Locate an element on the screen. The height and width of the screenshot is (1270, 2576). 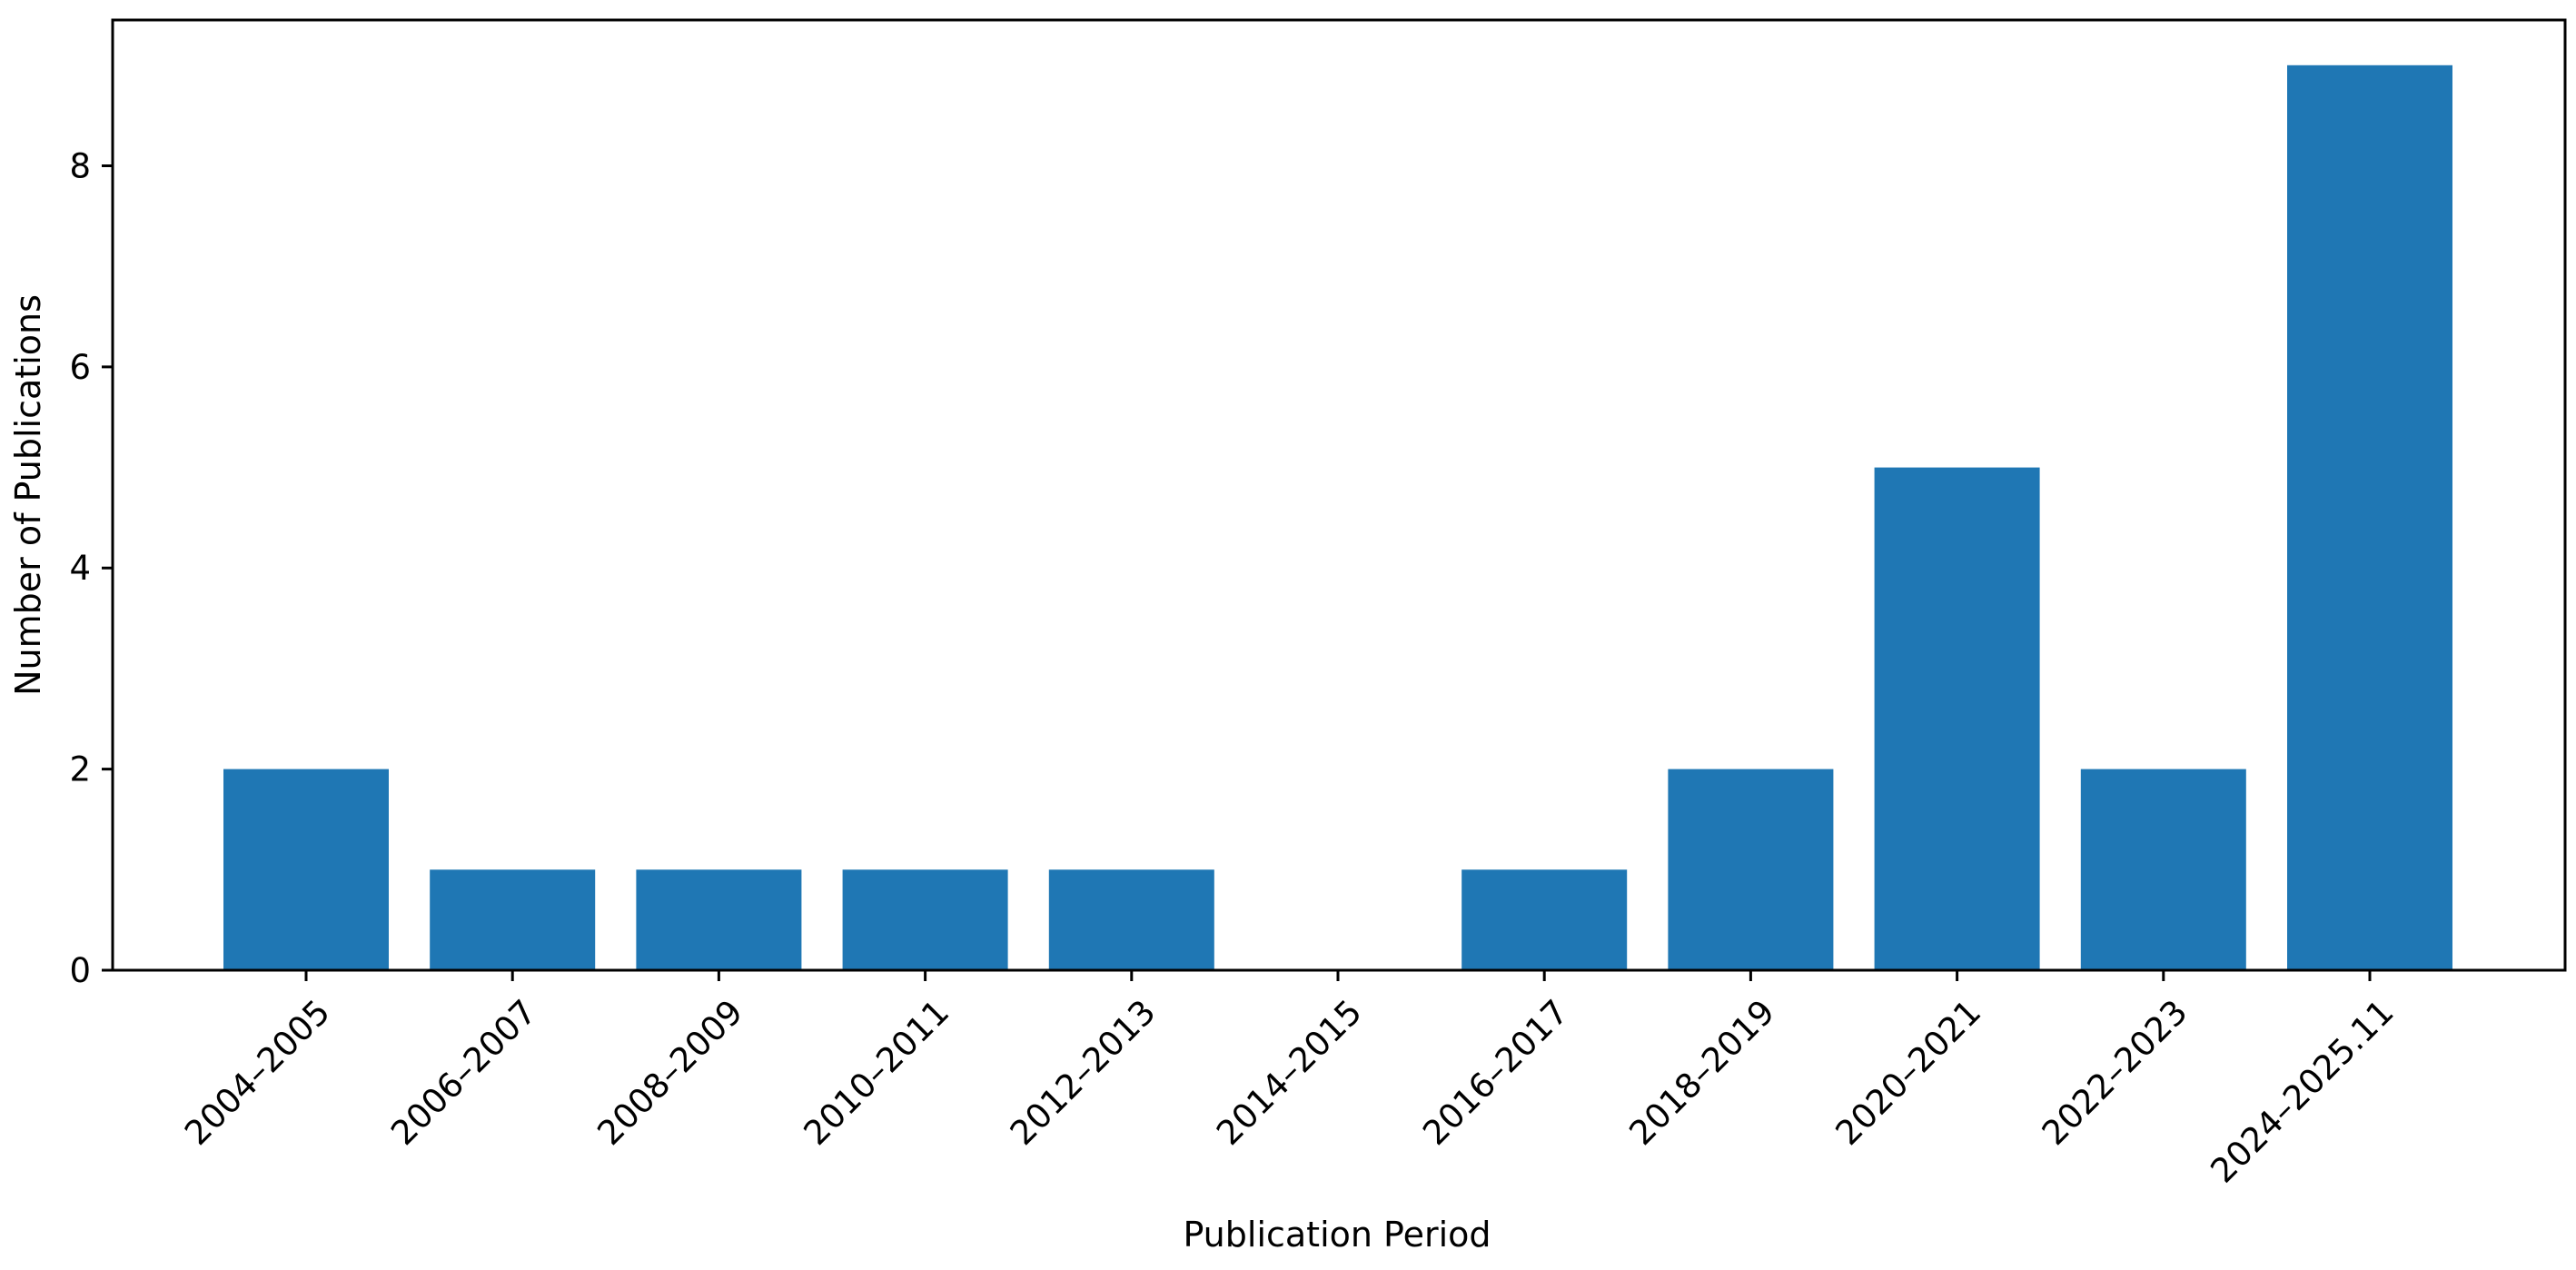
x-tick-label-11: 2024–2025.11 is located at coordinates (2302, 1091).